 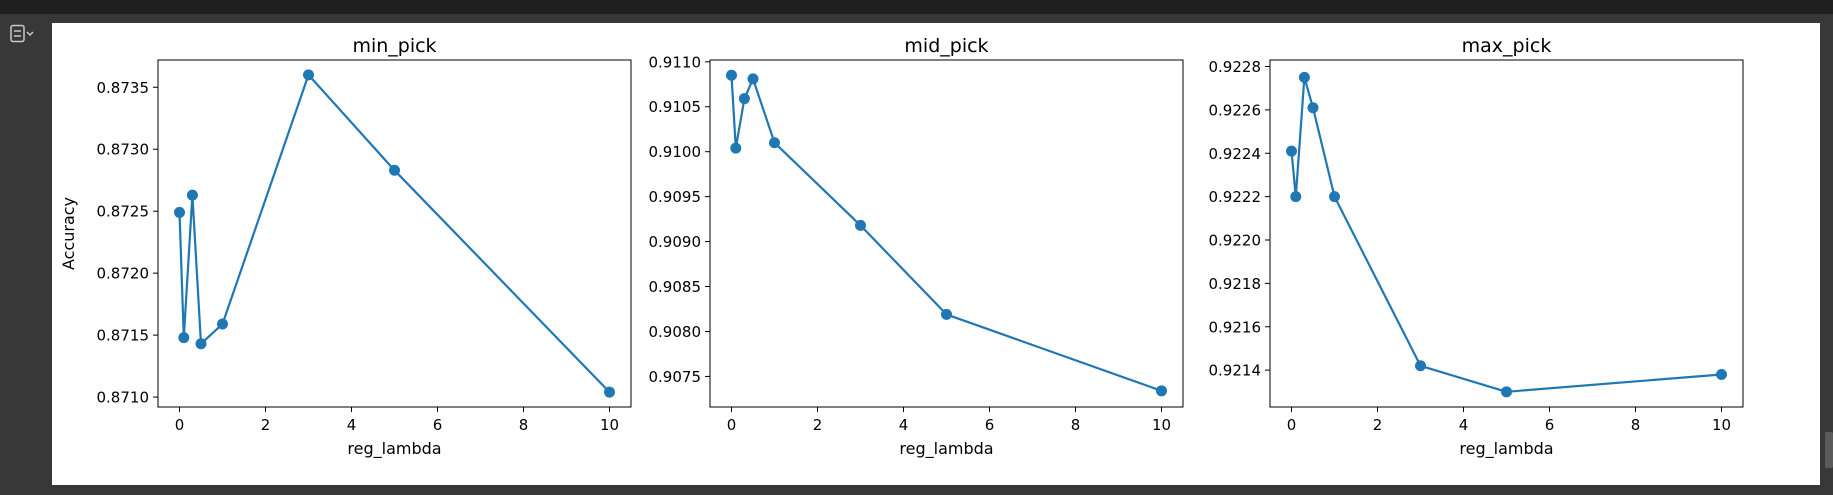 I want to click on y-tick-label: 0.8720, so click(x=123, y=274).